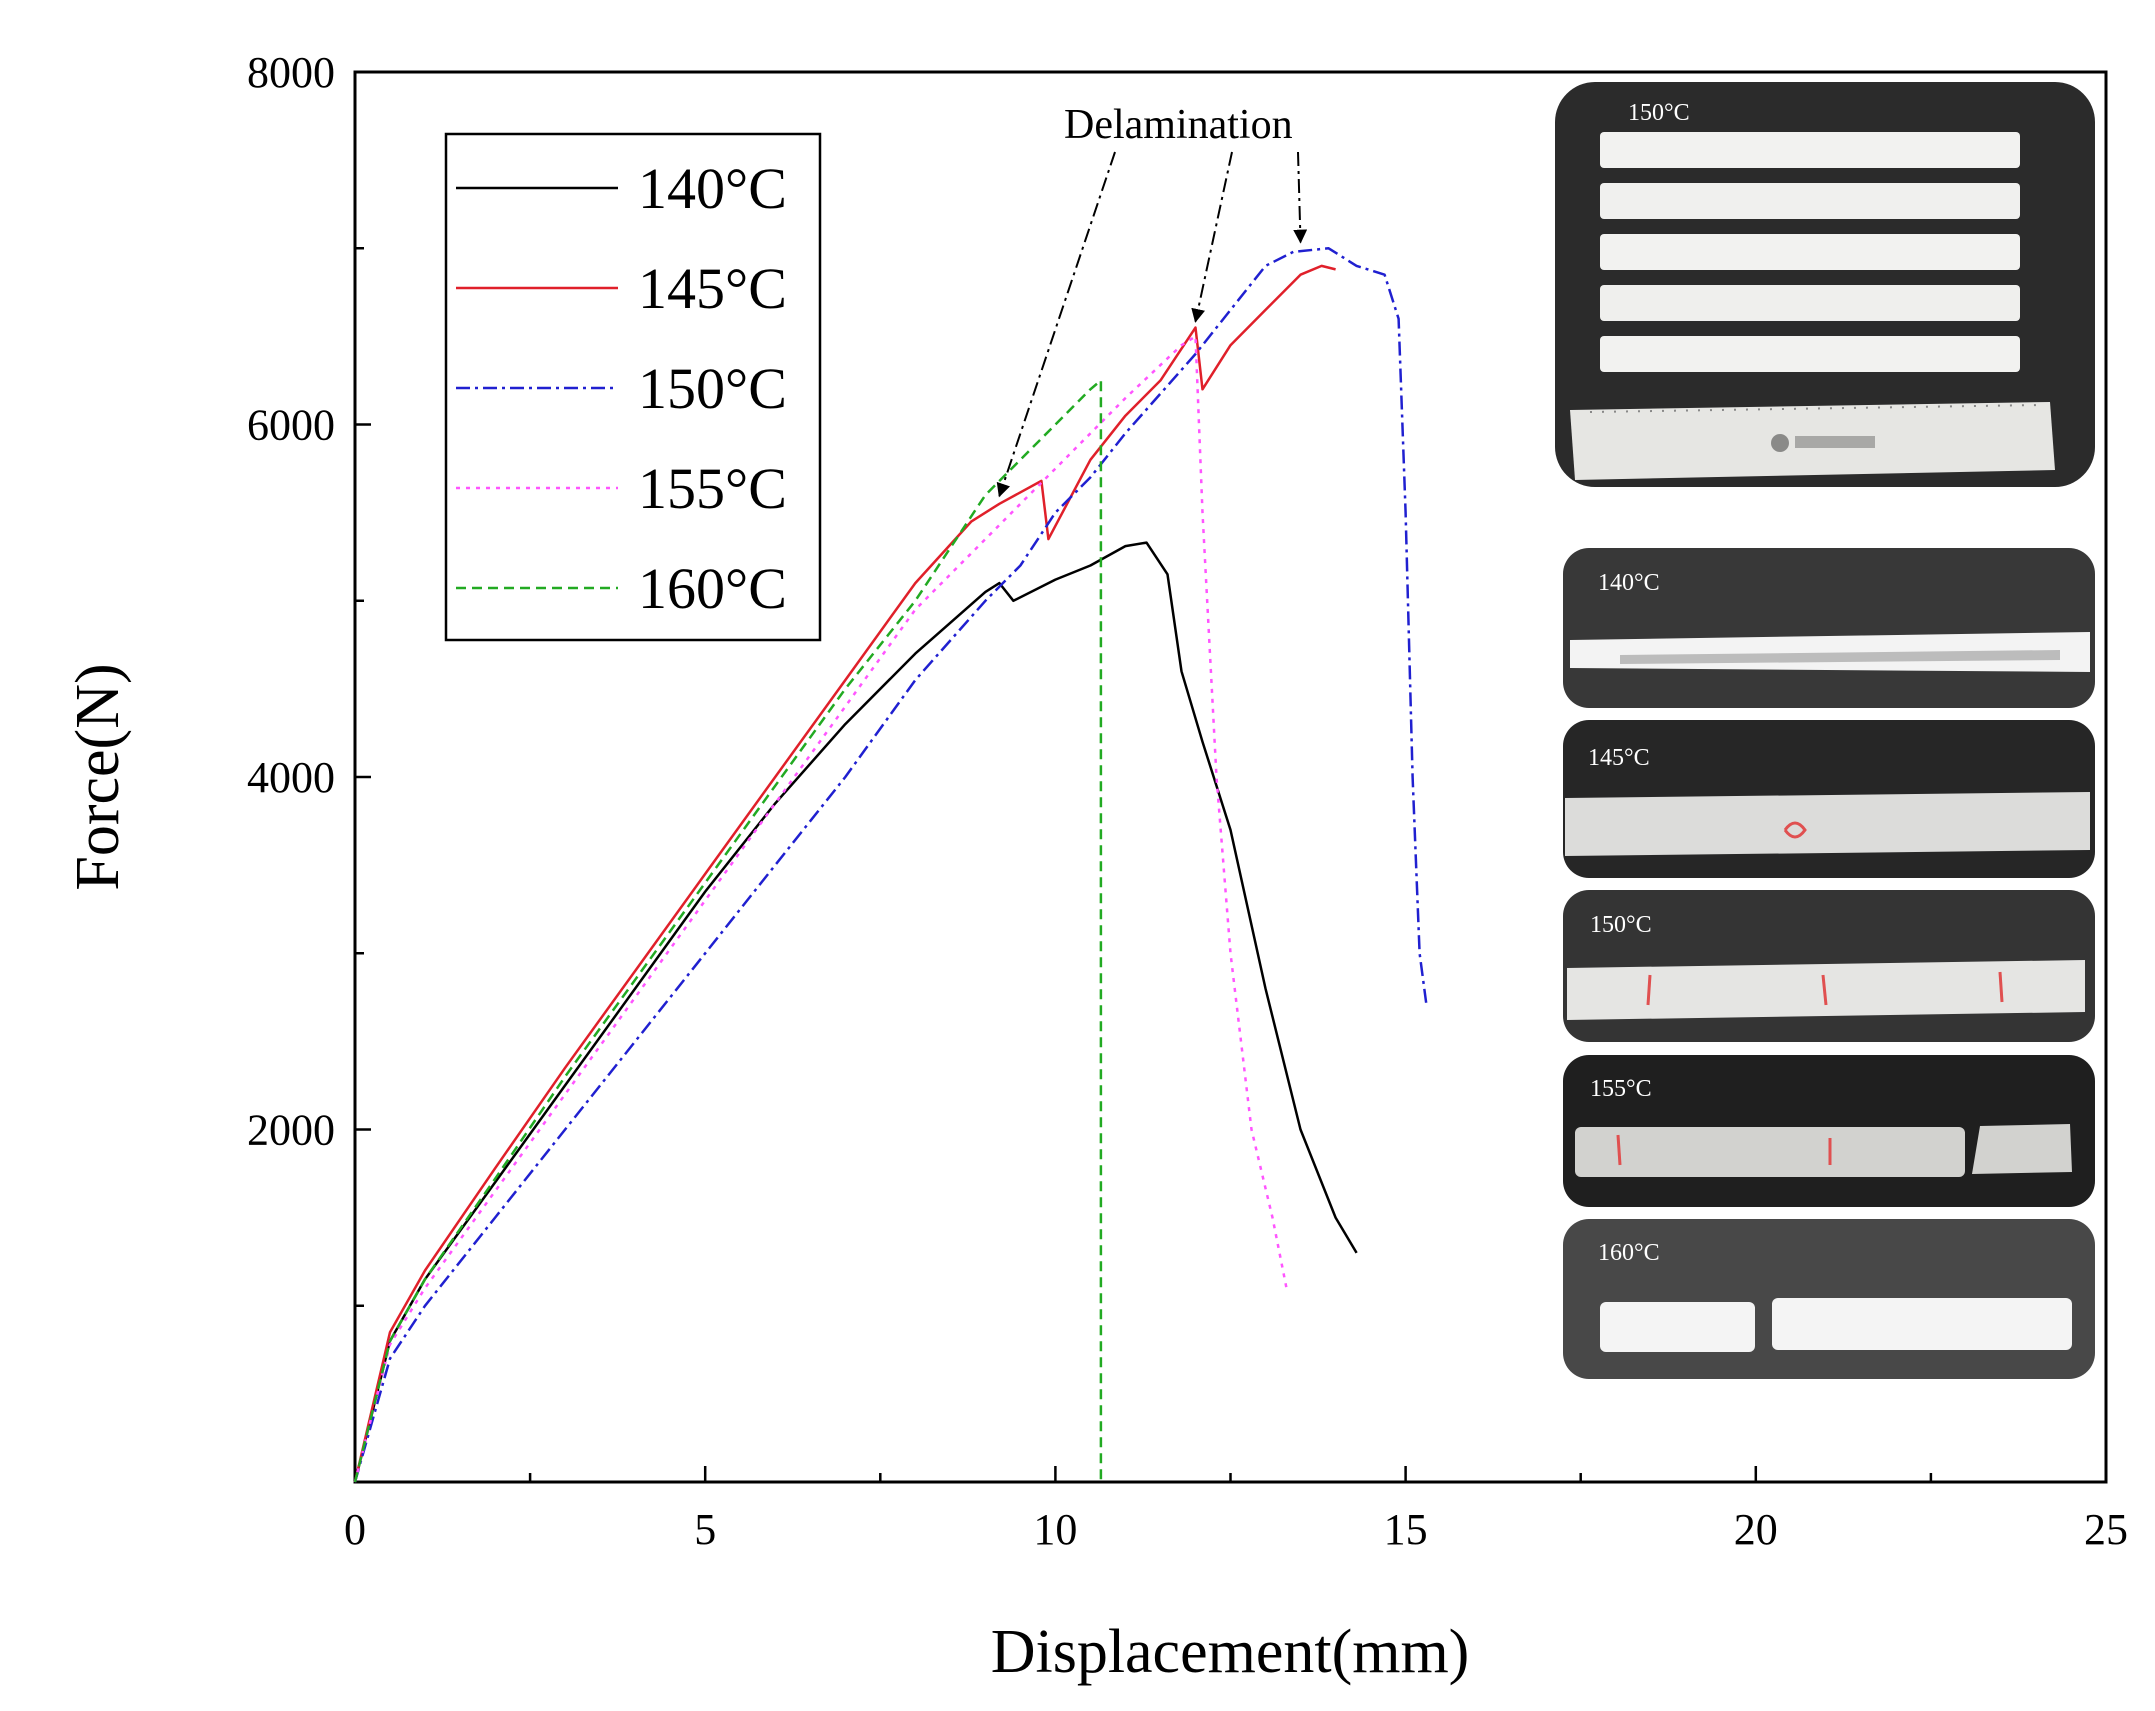  What do you see at coordinates (1825, 284) in the screenshot?
I see `photo-panel-150-intact: 150°C` at bounding box center [1825, 284].